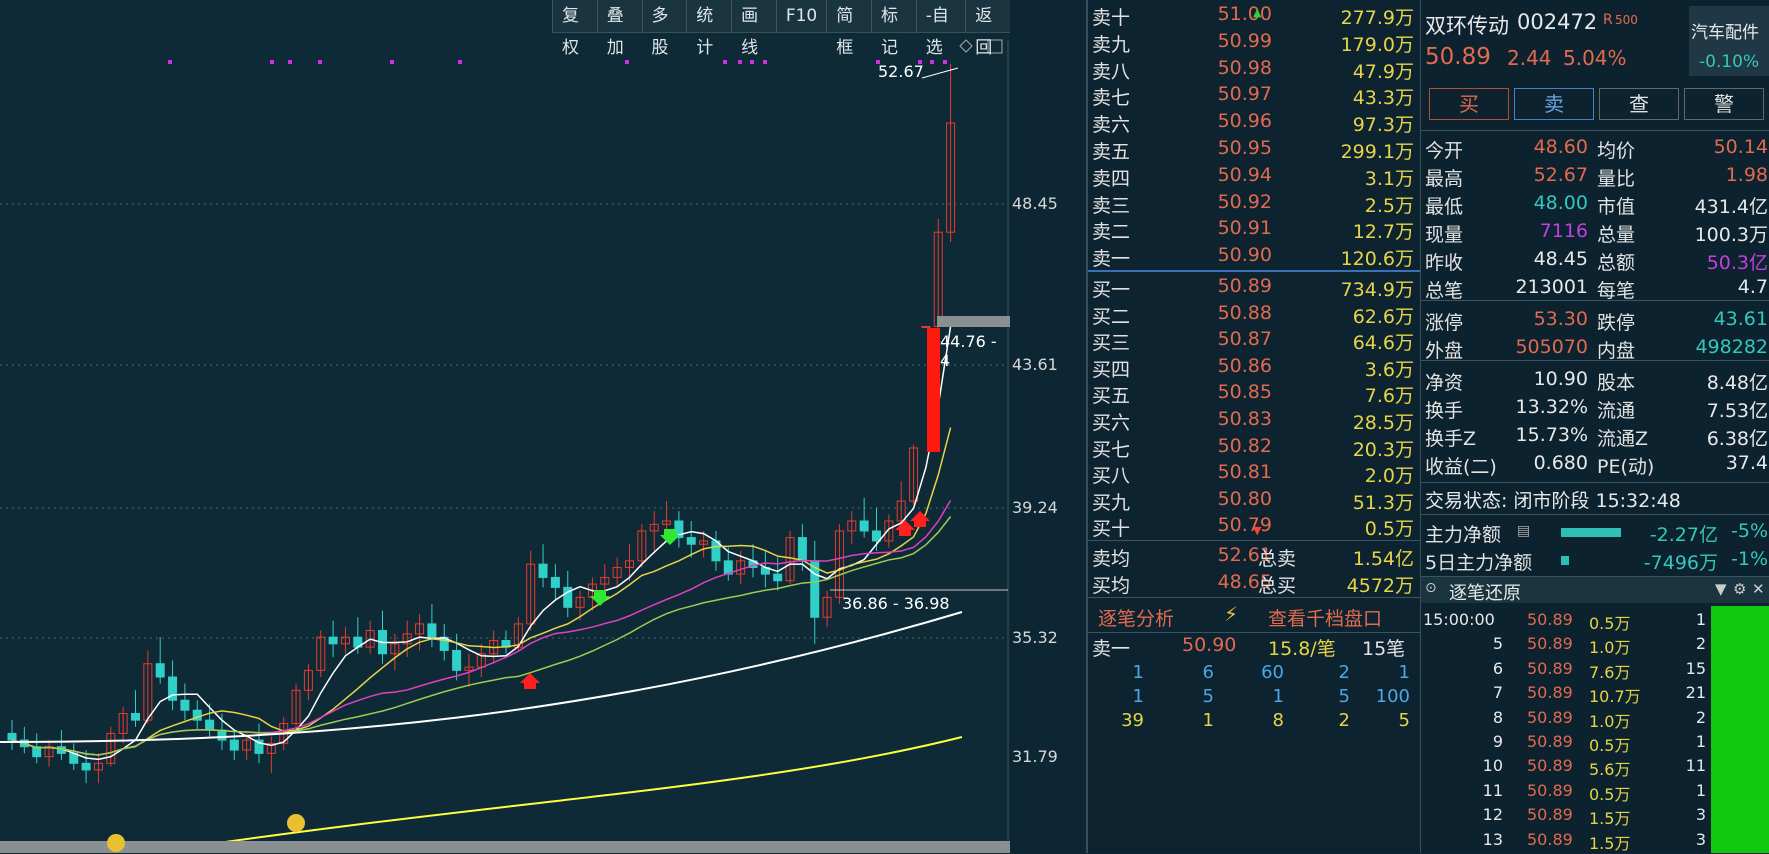 This screenshot has height=854, width=1769. What do you see at coordinates (1700, 717) in the screenshot?
I see `tick-count: 2` at bounding box center [1700, 717].